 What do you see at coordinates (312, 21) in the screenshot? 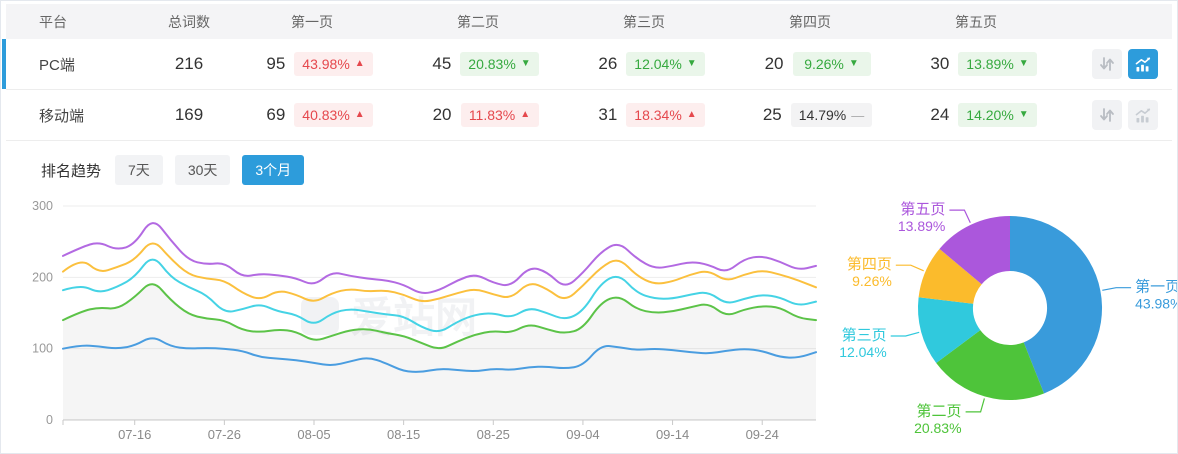
I see `col-header-page1: 第一页` at bounding box center [312, 21].